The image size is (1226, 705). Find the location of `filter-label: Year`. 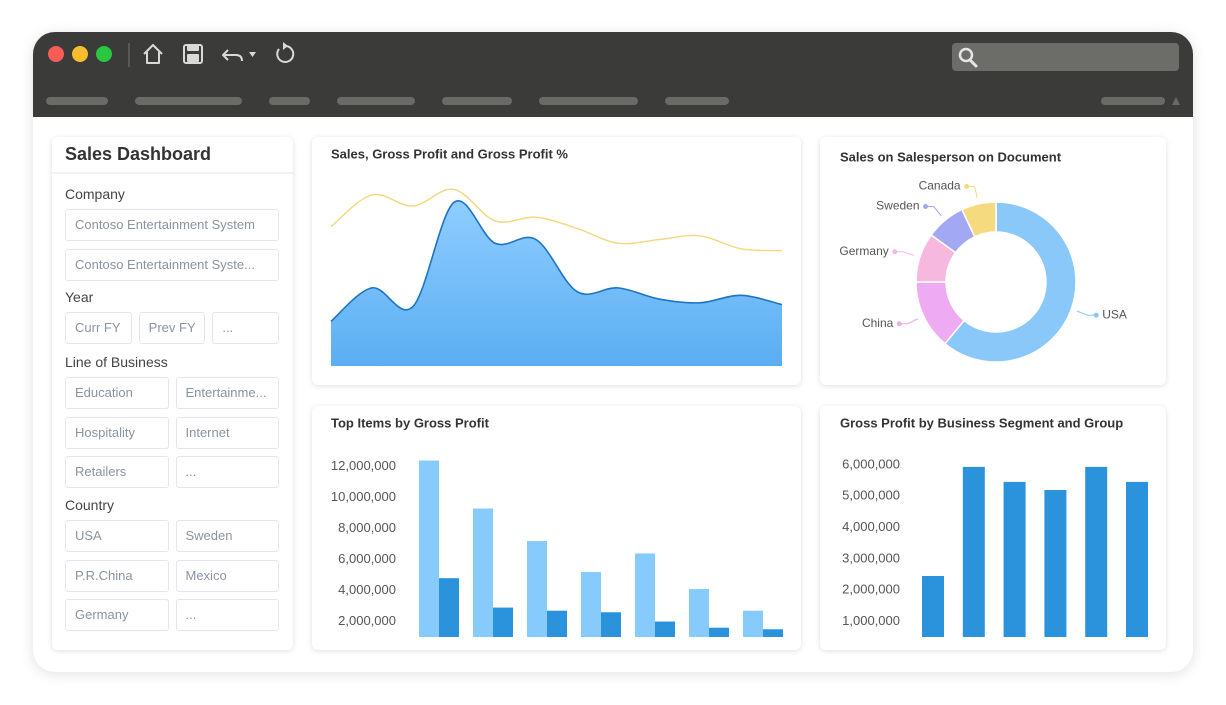

filter-label: Year is located at coordinates (79, 297).